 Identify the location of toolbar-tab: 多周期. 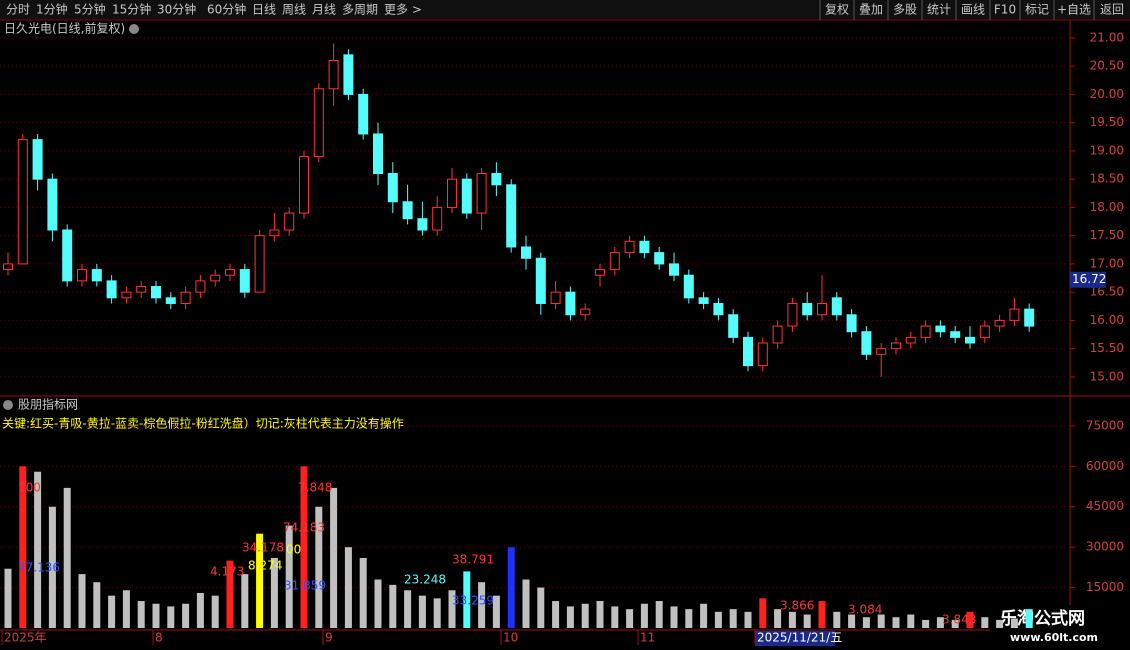
(360, 10).